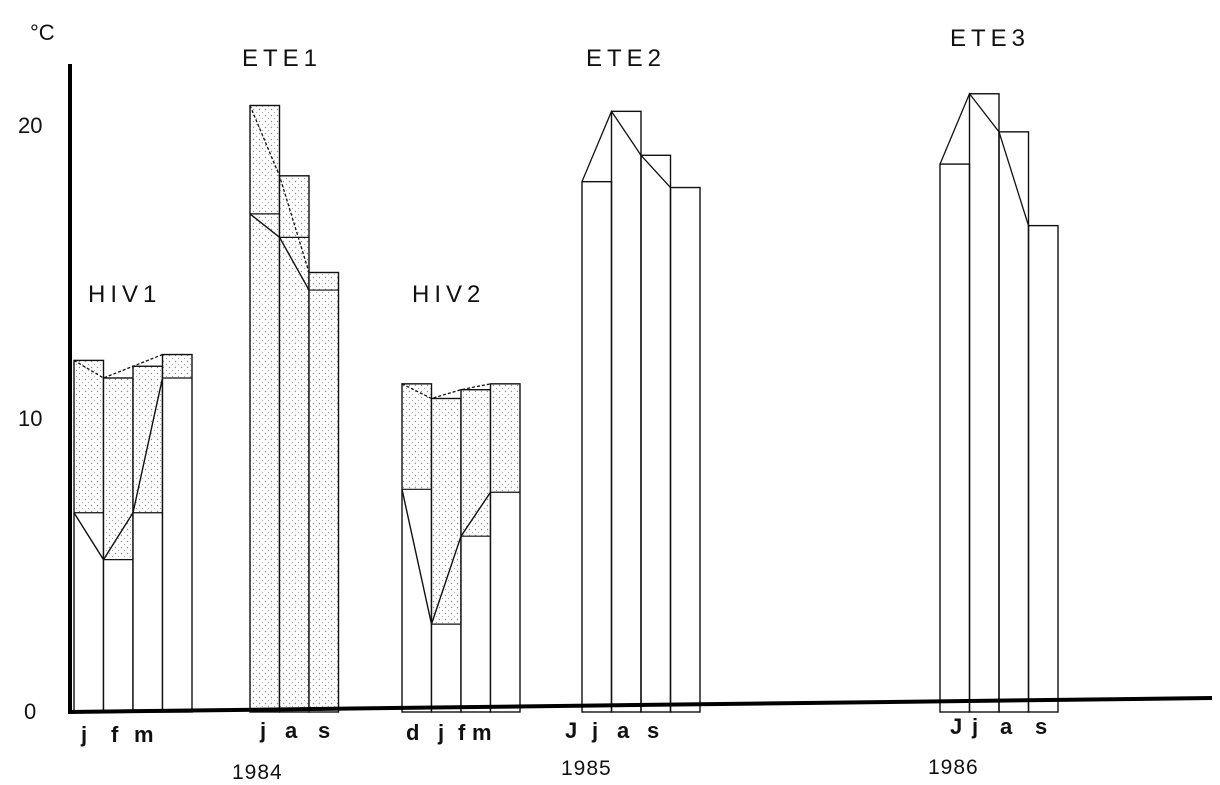 This screenshot has height=785, width=1220. Describe the element at coordinates (30, 711) in the screenshot. I see `y-tick-label-0: 0` at that location.